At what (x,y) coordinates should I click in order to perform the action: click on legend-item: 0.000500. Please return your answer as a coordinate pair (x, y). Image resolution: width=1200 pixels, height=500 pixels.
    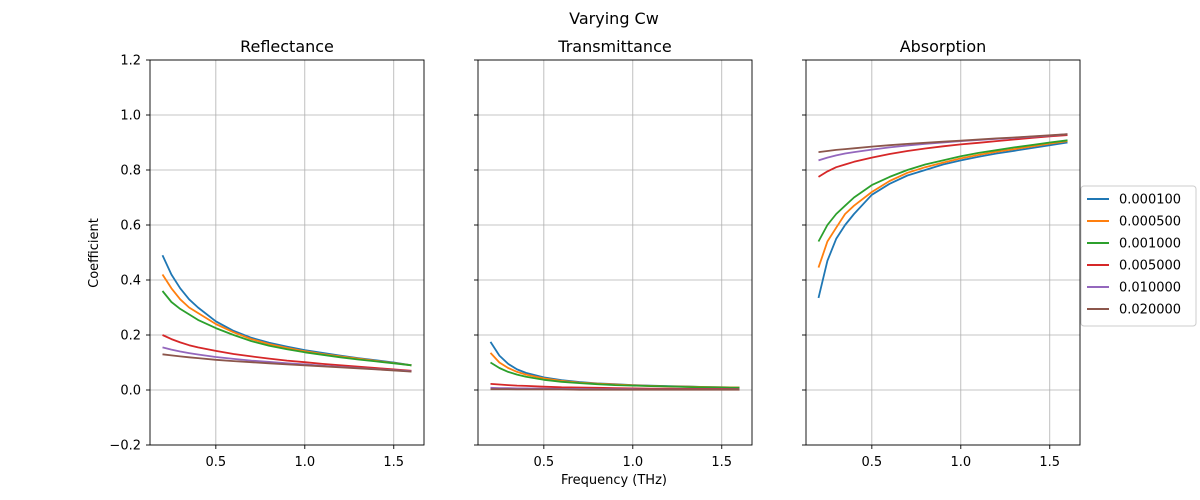
    Looking at the image, I should click on (1134, 222).